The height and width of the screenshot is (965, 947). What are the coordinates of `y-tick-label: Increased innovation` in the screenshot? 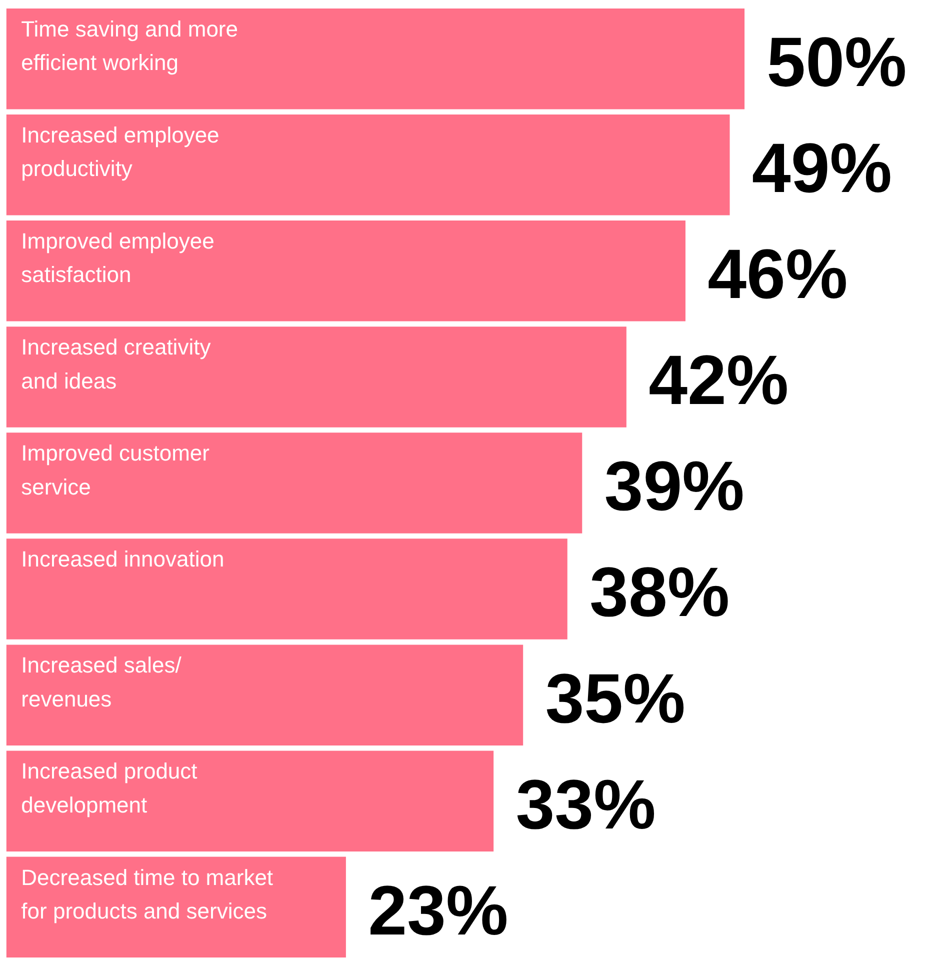 It's located at (122, 559).